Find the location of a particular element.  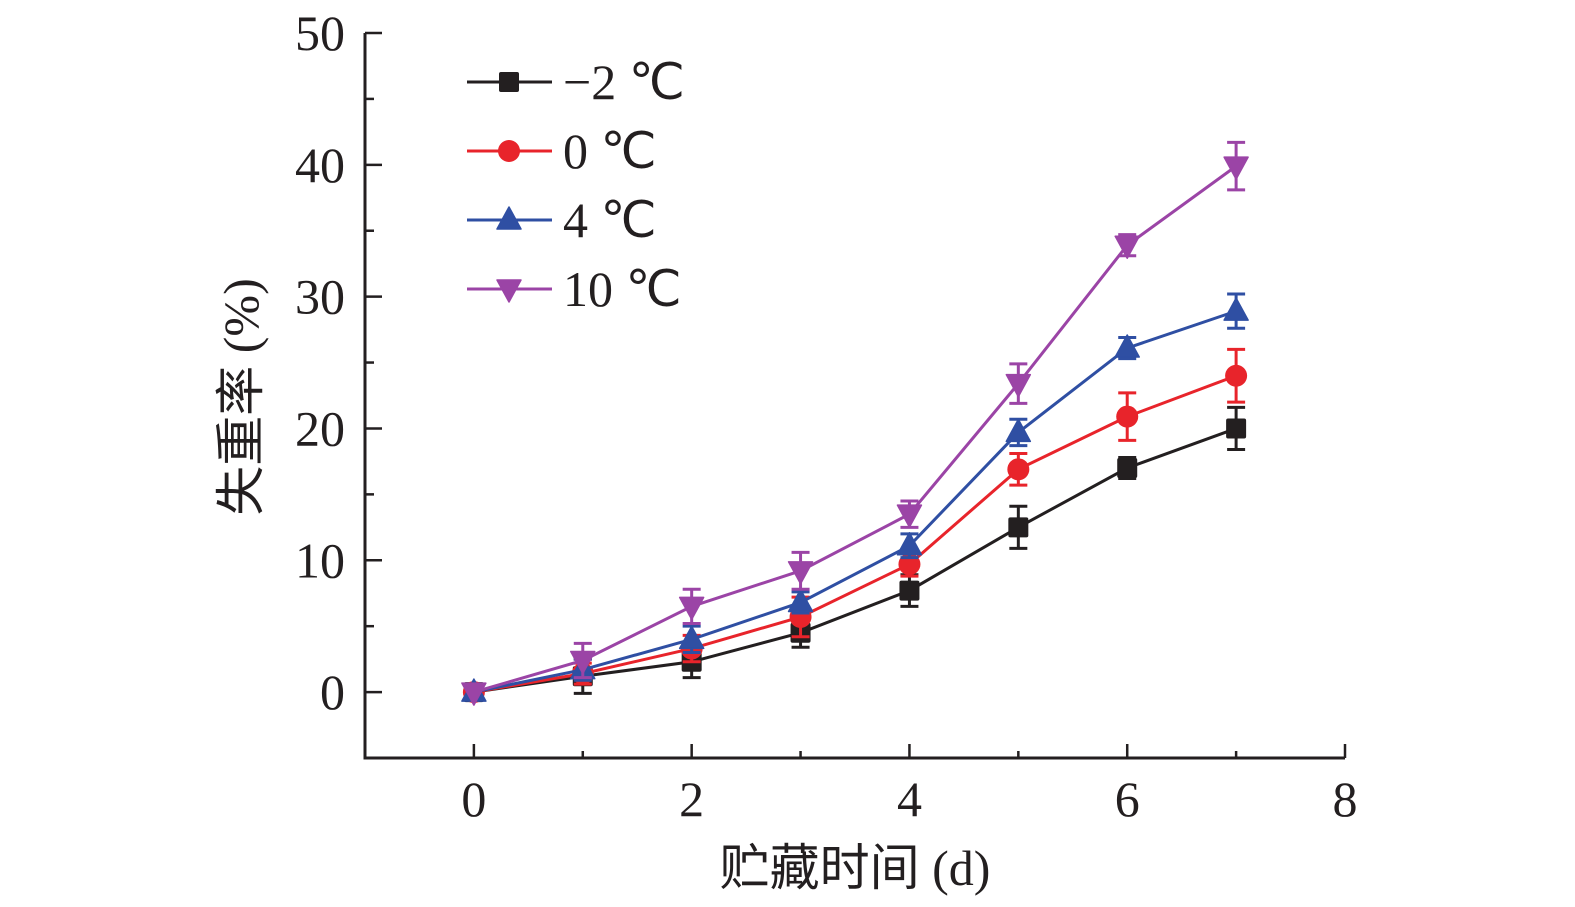

y-tick-label: 10 is located at coordinates (320, 560).